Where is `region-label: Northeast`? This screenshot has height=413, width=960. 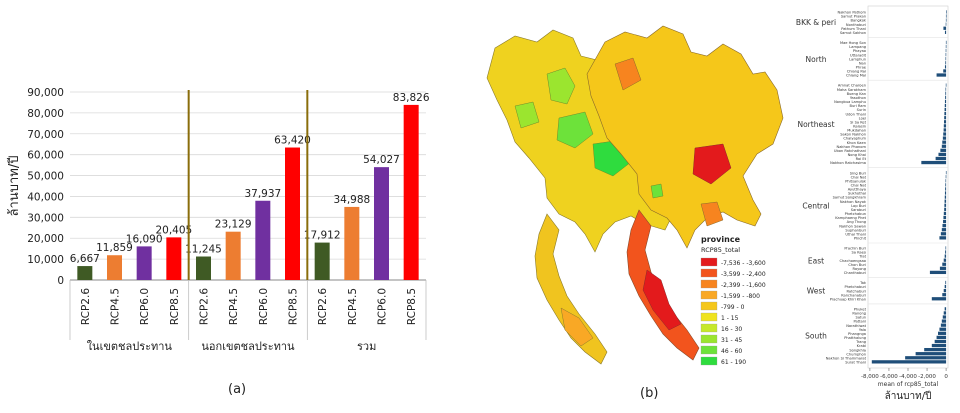 region-label: Northeast is located at coordinates (815, 124).